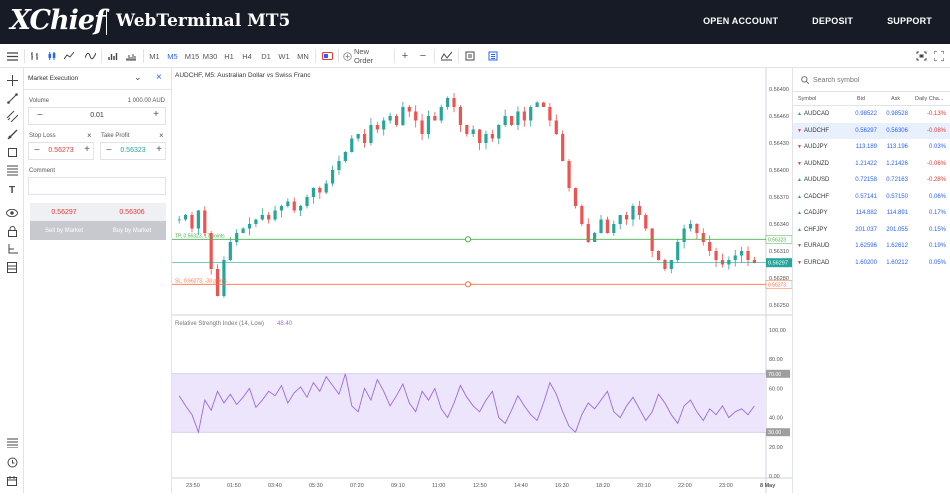  I want to click on tf-W1: W1, so click(284, 56).